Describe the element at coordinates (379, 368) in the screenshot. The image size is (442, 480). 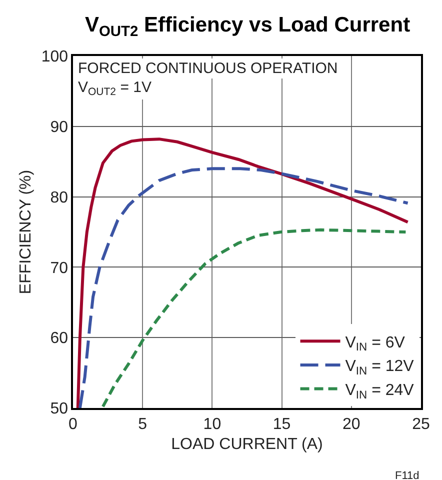
I see `legend-label: V$_{IN}$ = 12V` at that location.